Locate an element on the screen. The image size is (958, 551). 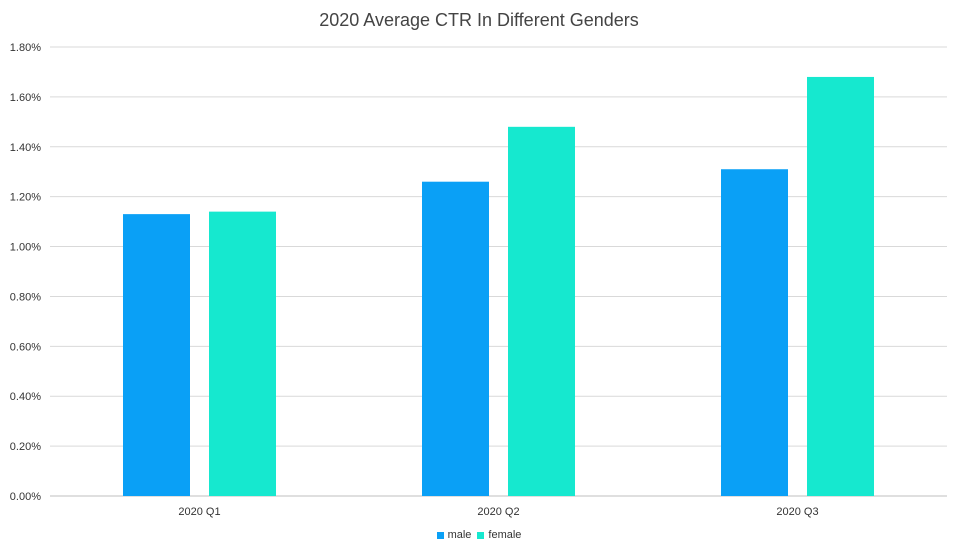
x-axis: 2020 Q1 2020 Q2 2020 Q3 is located at coordinates (498, 512).